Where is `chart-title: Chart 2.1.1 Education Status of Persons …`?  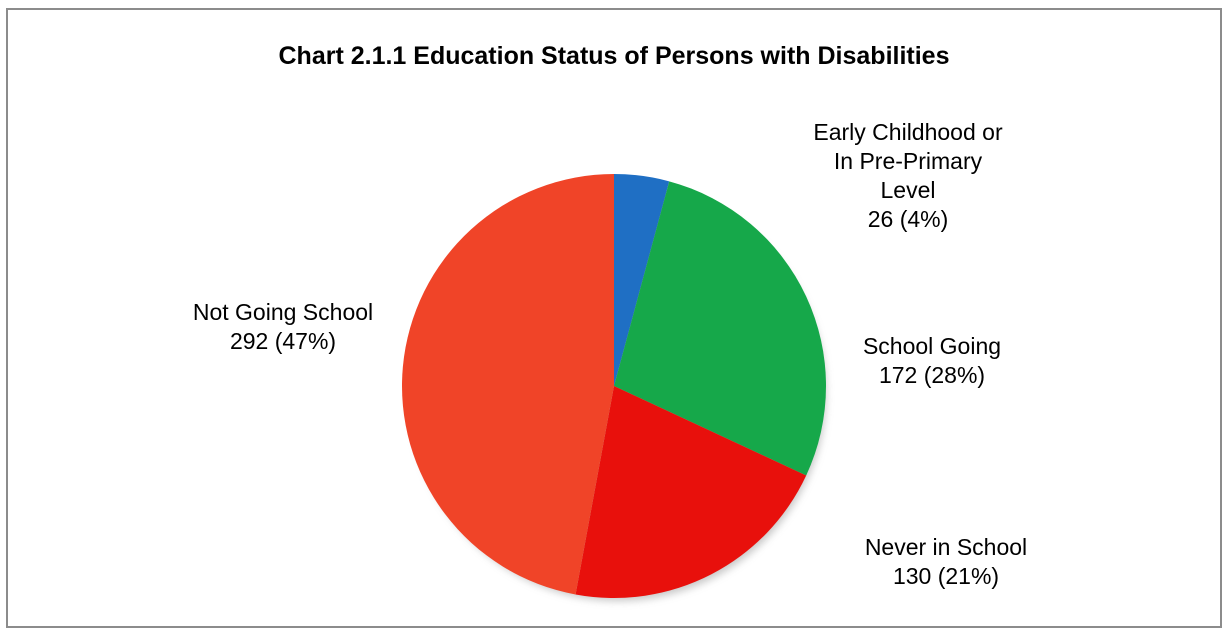
chart-title: Chart 2.1.1 Education Status of Persons … is located at coordinates (614, 56).